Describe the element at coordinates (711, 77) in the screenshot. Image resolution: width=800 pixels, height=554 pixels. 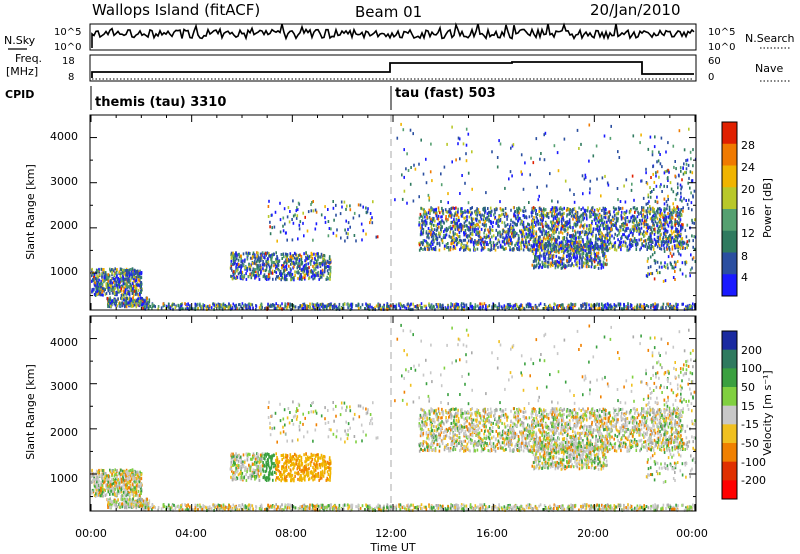
I see `nave-tick-bottom: 0` at that location.